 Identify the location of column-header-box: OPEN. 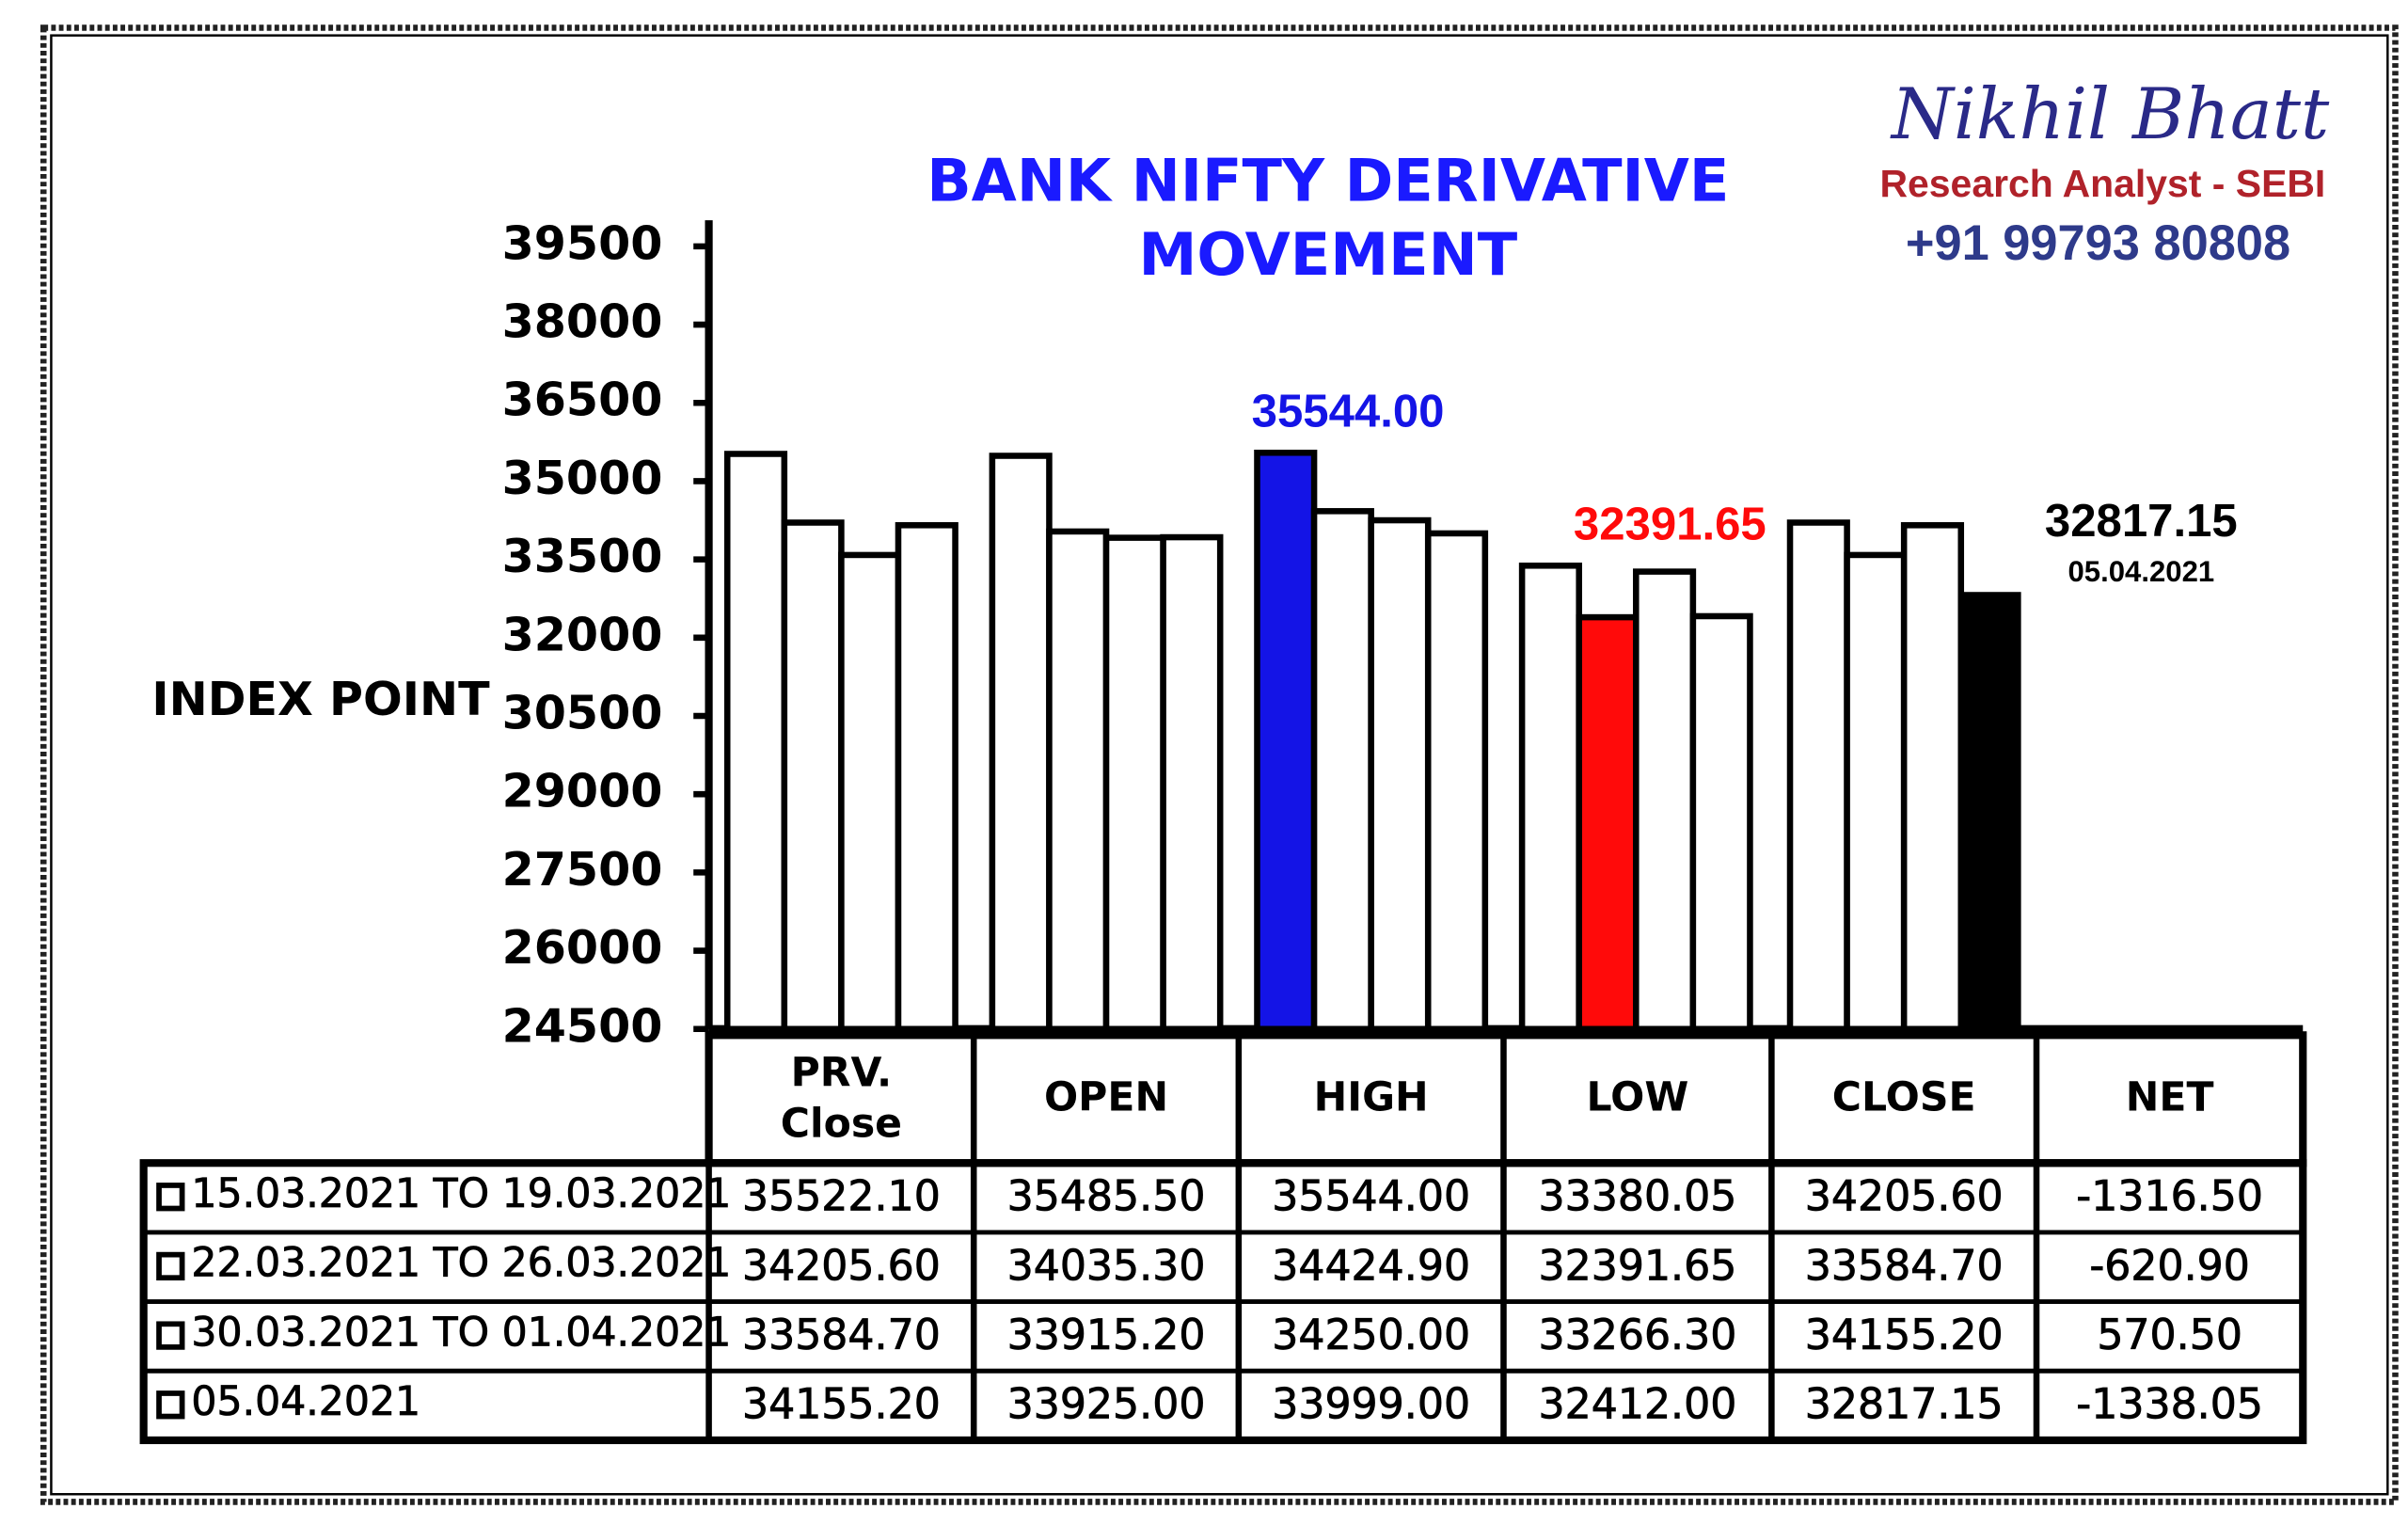
(1107, 1099).